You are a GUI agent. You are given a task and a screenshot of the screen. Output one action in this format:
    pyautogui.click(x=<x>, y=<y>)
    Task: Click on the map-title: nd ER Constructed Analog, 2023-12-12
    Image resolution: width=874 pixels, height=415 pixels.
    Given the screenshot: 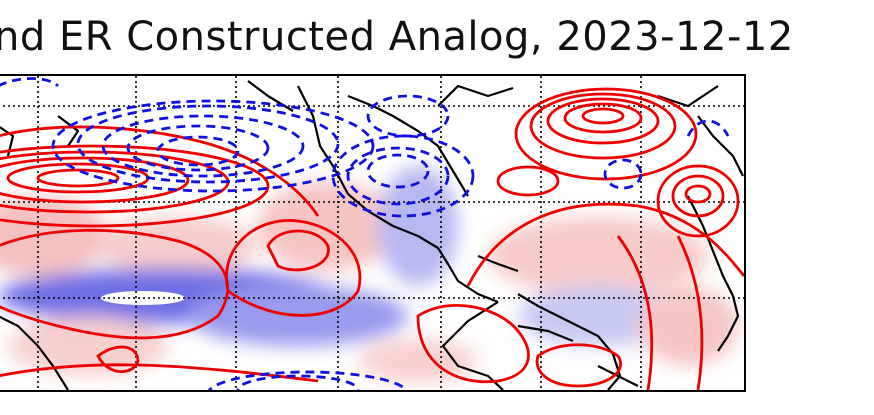 What is the action you would take?
    pyautogui.click(x=397, y=37)
    